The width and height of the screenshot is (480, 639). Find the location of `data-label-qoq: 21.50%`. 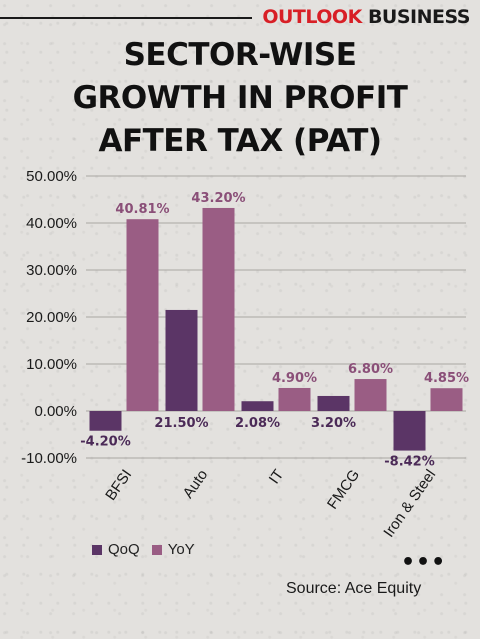

data-label-qoq: 21.50% is located at coordinates (181, 423).